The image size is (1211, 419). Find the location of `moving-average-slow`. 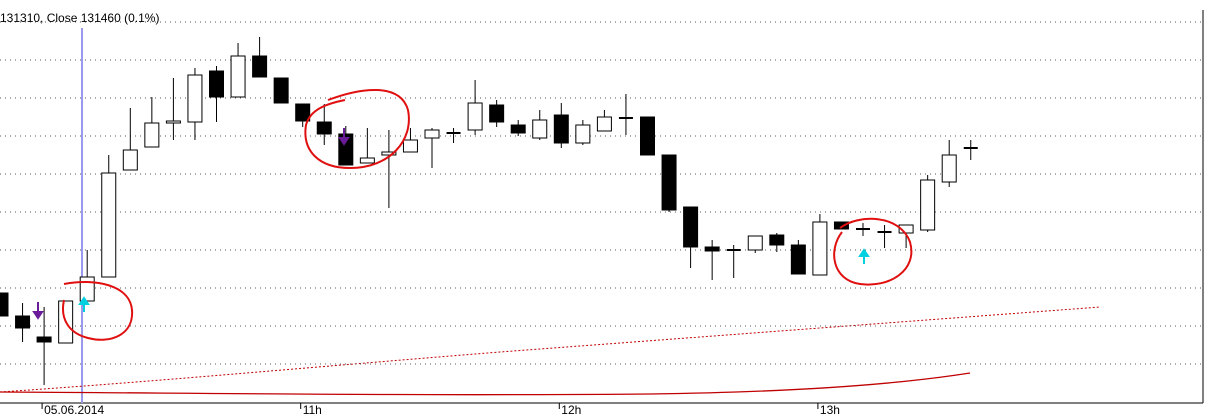

moving-average-slow is located at coordinates (485, 384).